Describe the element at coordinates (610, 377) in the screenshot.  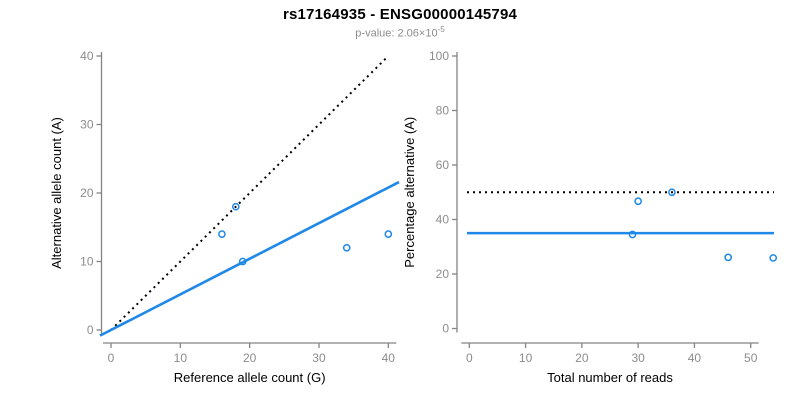
I see `x-axis-title: Total number of reads` at that location.